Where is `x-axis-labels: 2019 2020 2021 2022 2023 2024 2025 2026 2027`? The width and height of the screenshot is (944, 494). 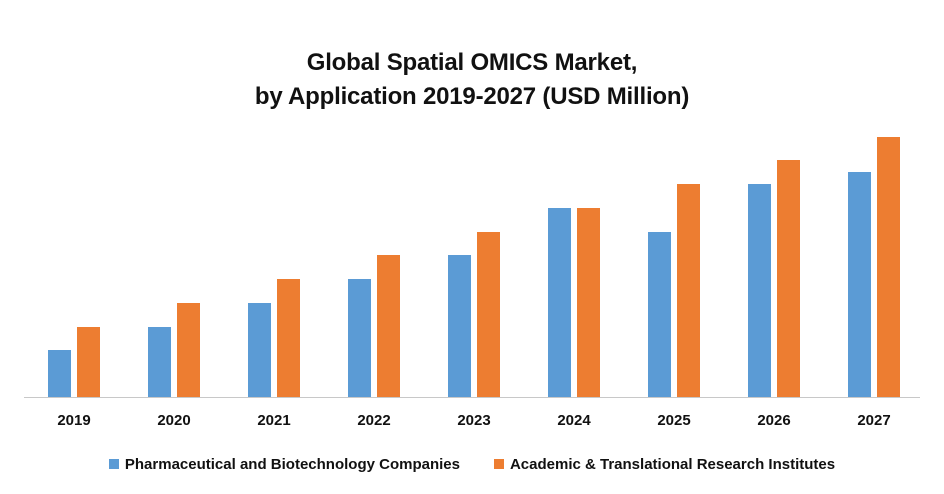 x-axis-labels: 2019 2020 2021 2022 2023 2024 2025 2026 2027 is located at coordinates (474, 422).